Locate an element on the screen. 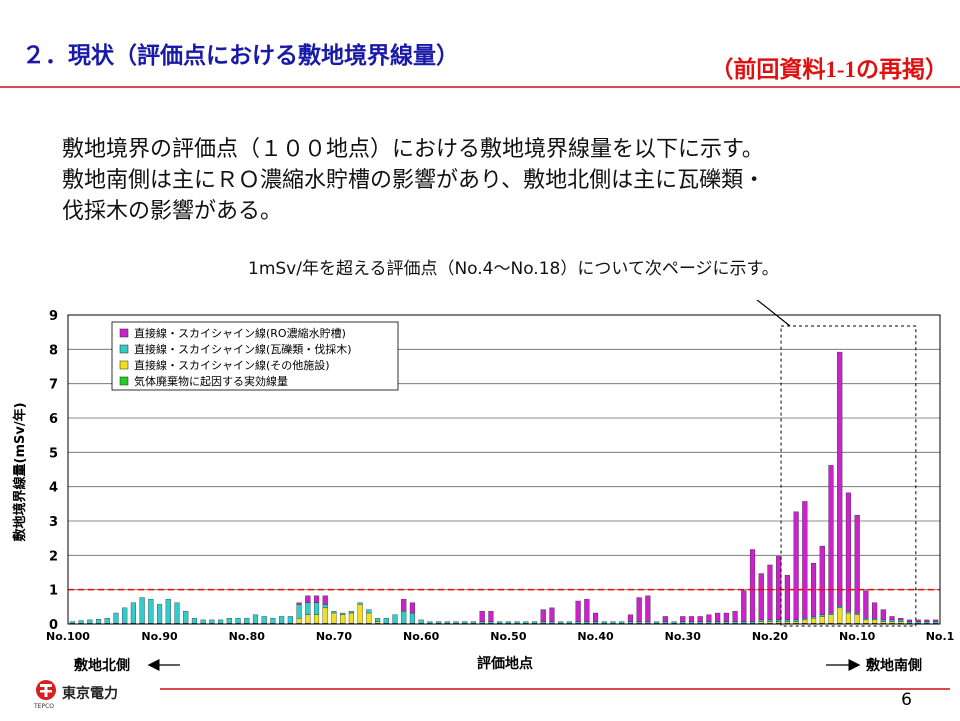 The height and width of the screenshot is (721, 960). legend-label: 直接線・スカイシャイン線(その他施設) is located at coordinates (232, 365).